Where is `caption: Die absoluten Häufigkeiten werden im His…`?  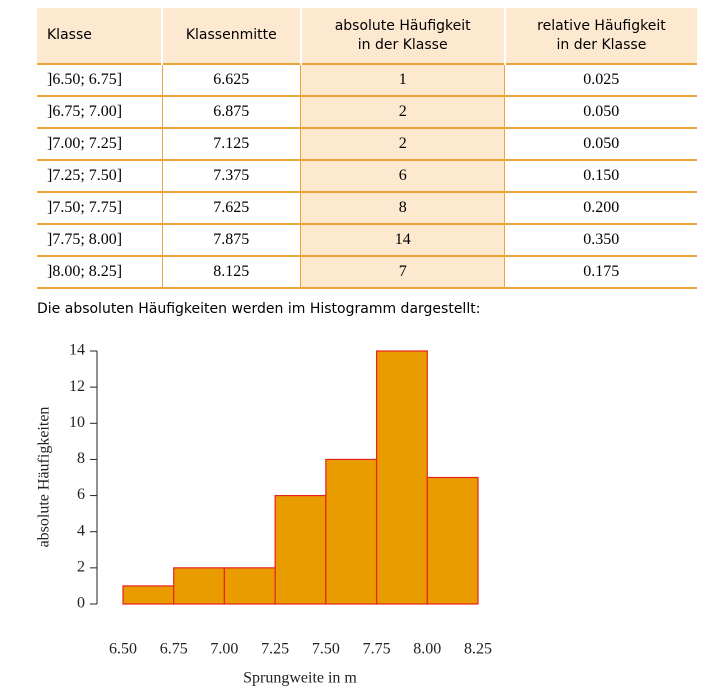 caption: Die absoluten Häufigkeiten werden im His… is located at coordinates (259, 309).